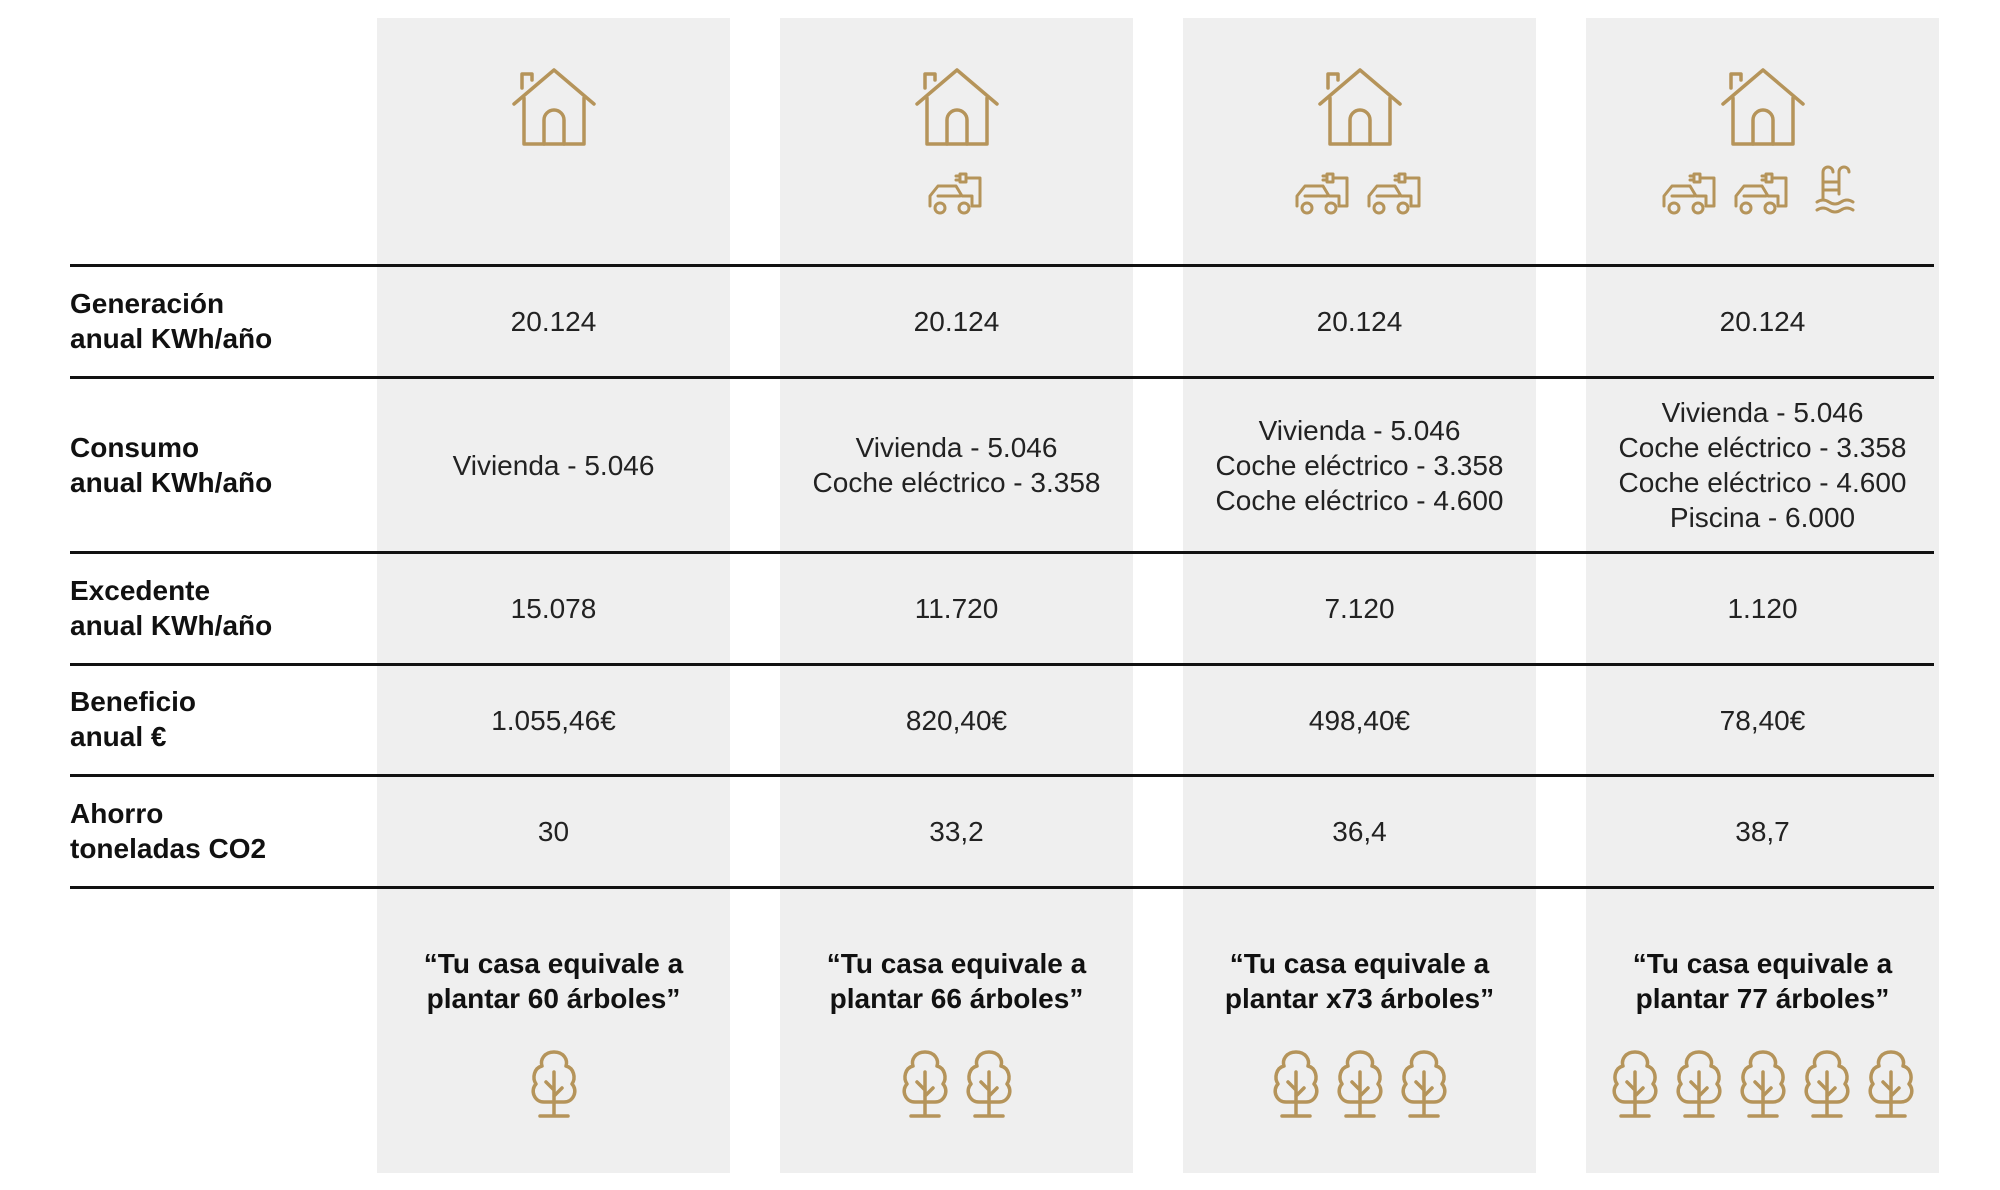 This screenshot has width=2000, height=1190. Describe the element at coordinates (956, 321) in the screenshot. I see `generacion-value-col2: 20.124` at that location.